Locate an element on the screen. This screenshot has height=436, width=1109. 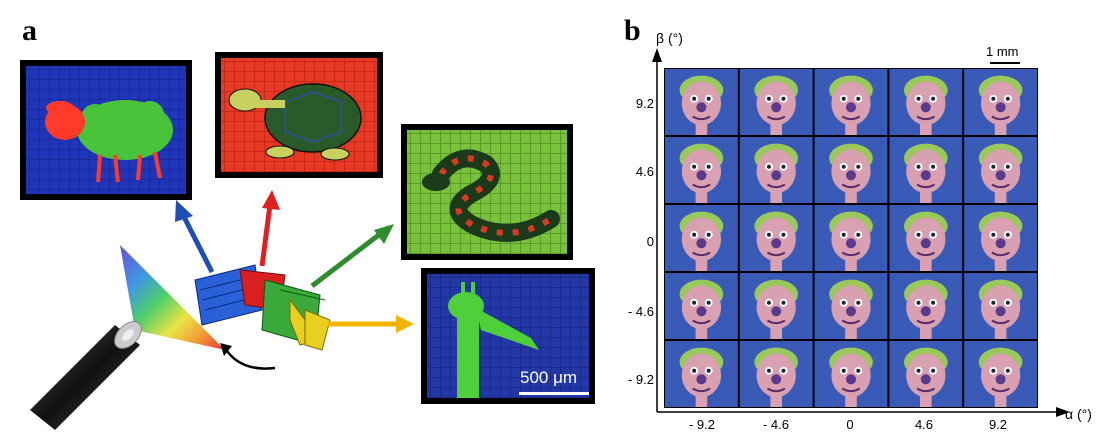
y-tick: - 4.6 is located at coordinates (640, 311).